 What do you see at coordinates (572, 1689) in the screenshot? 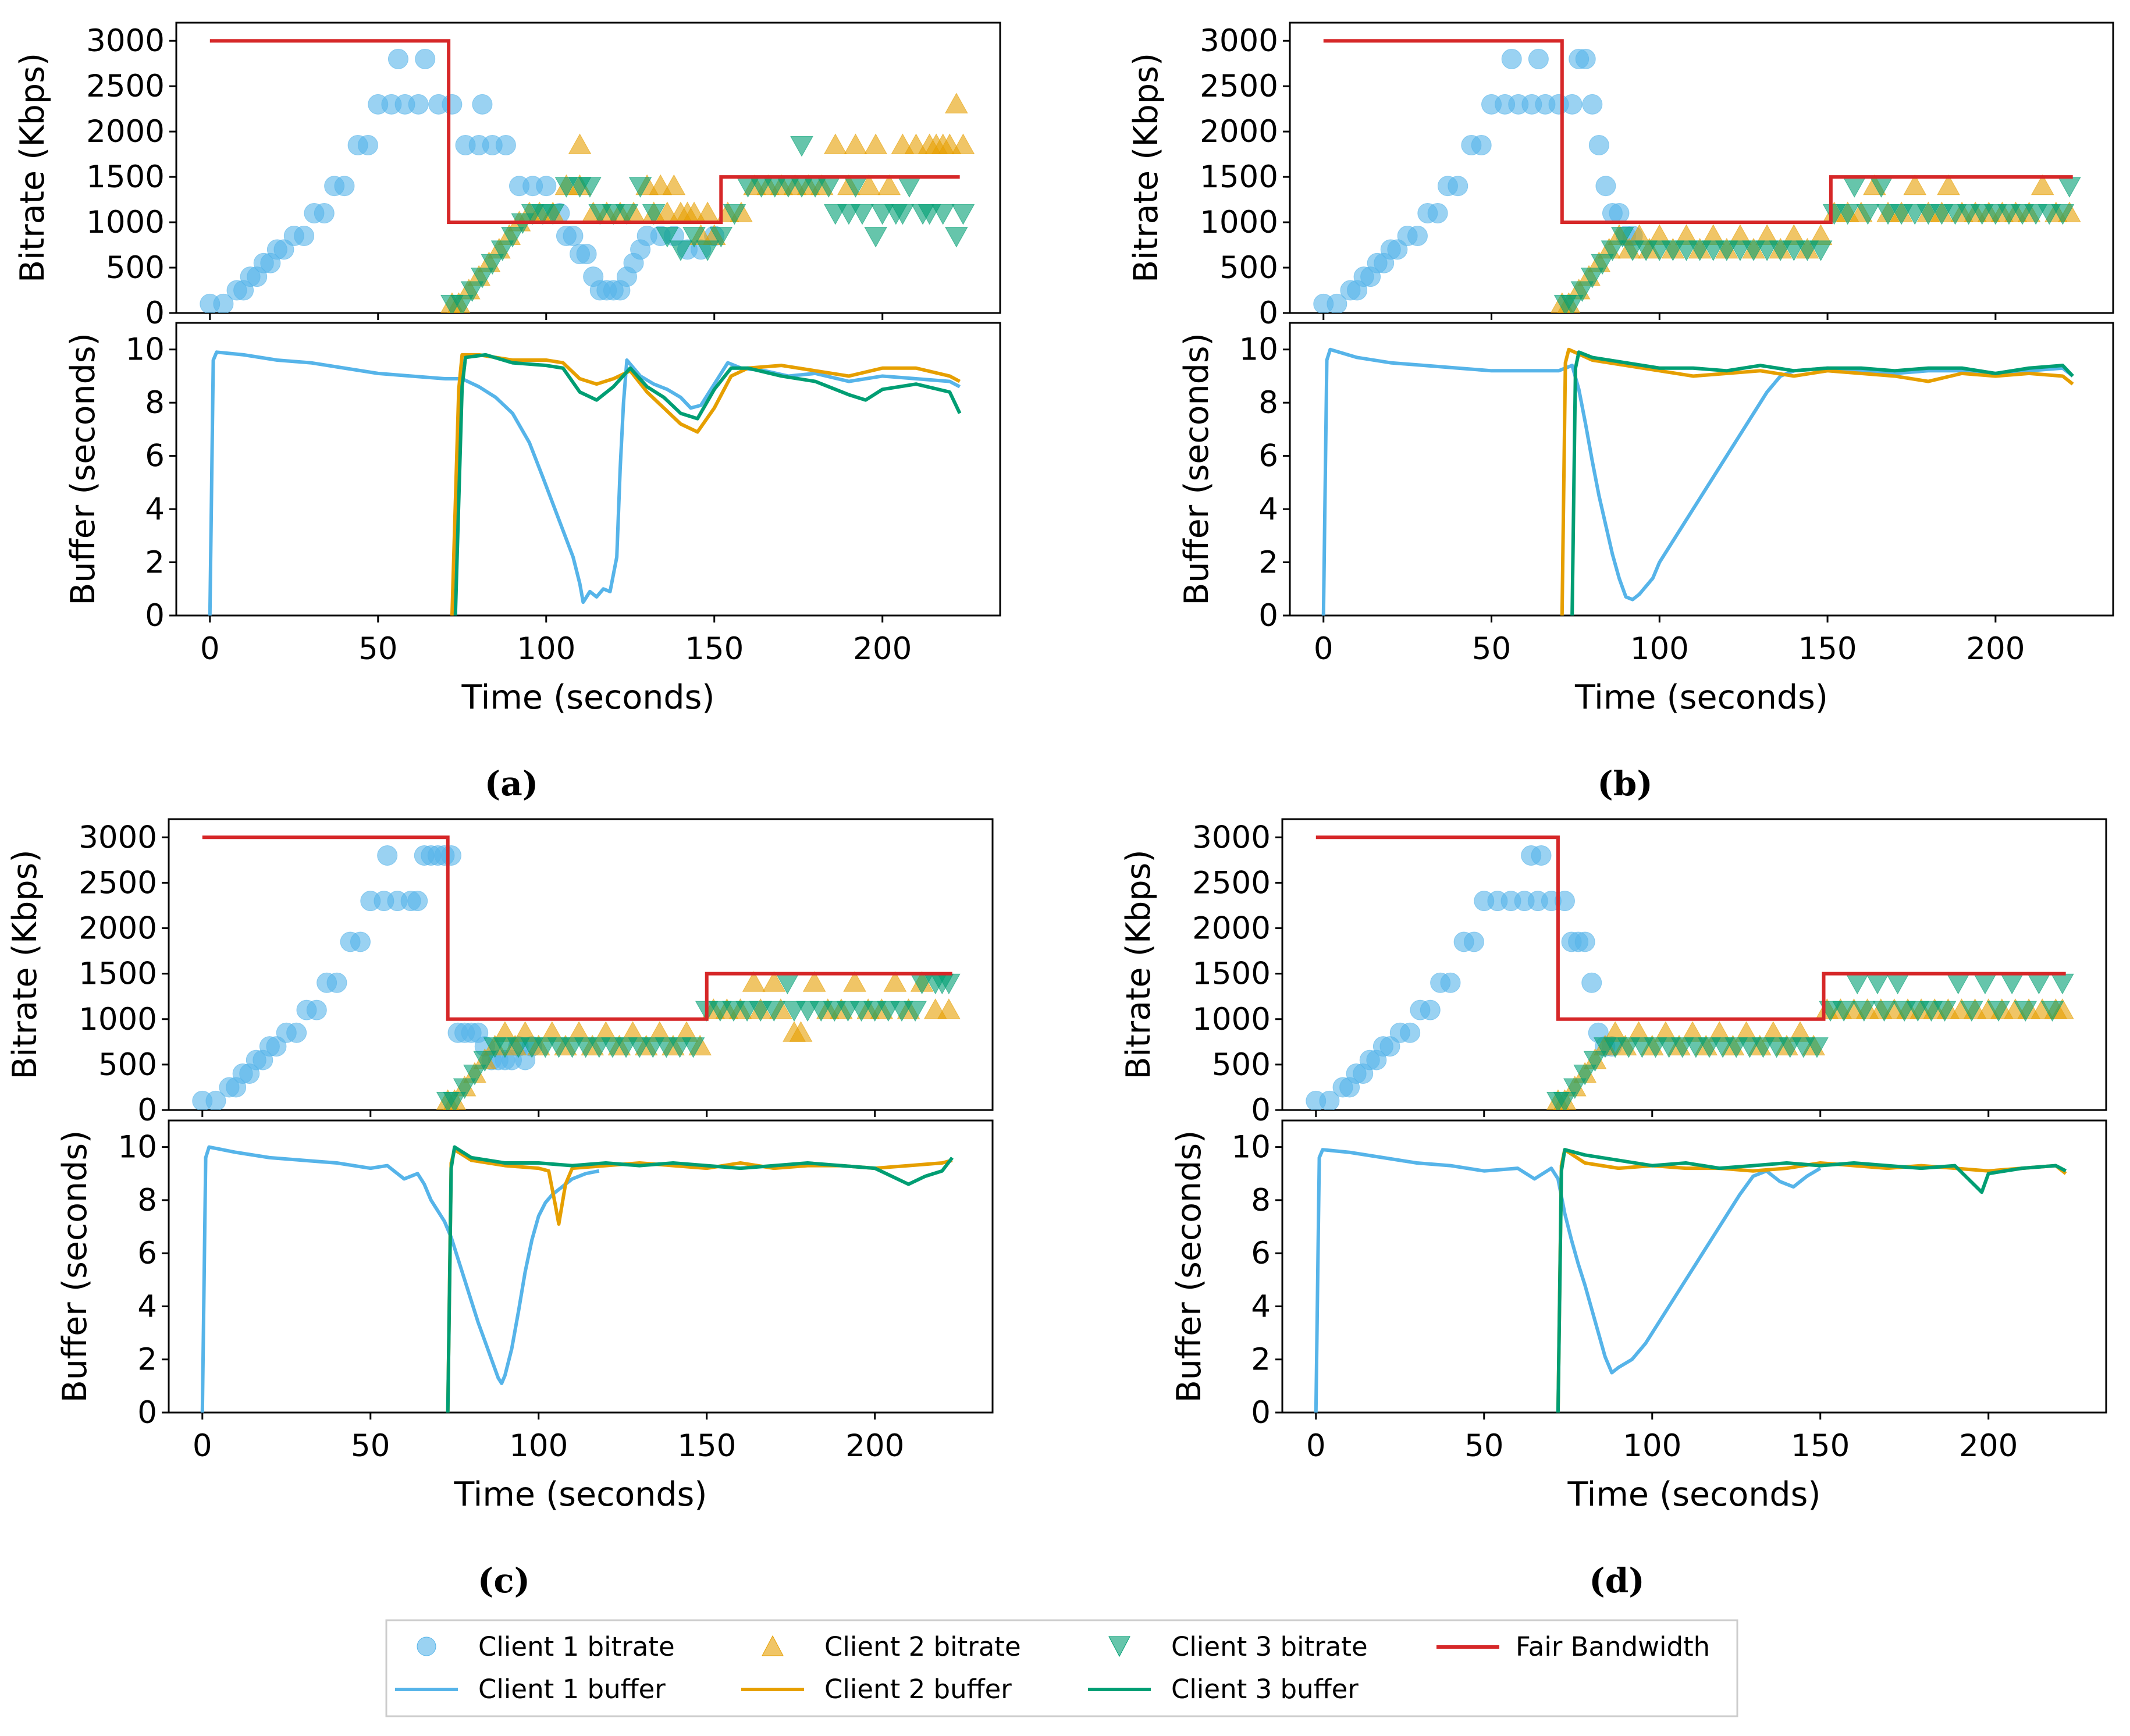
I see `legend-client1-buffer-label: Client 1 buffer` at bounding box center [572, 1689].